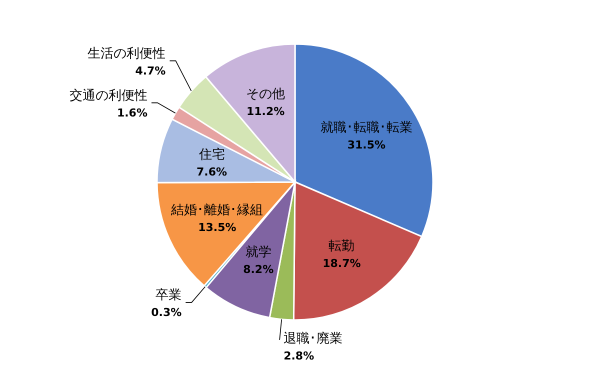  Describe the element at coordinates (212, 172) in the screenshot. I see `data-label: 7.6%` at that location.